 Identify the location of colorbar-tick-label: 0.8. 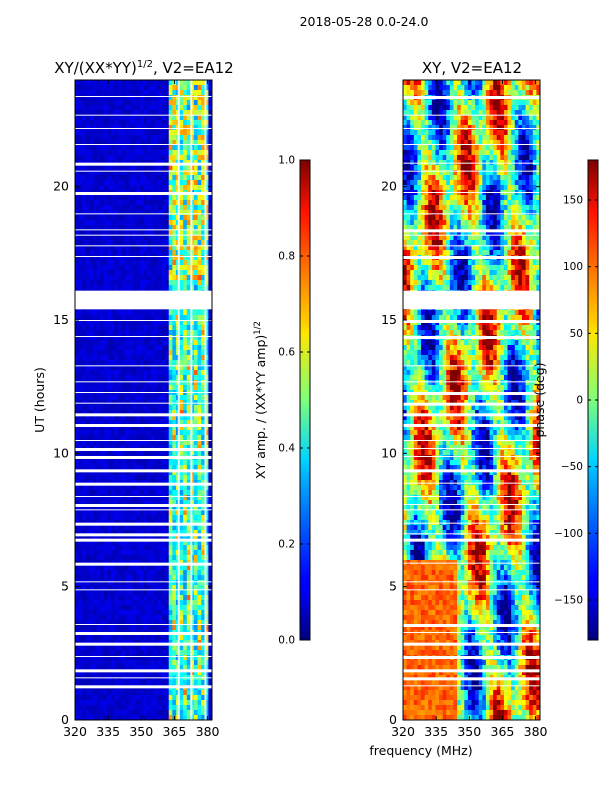
(286, 257).